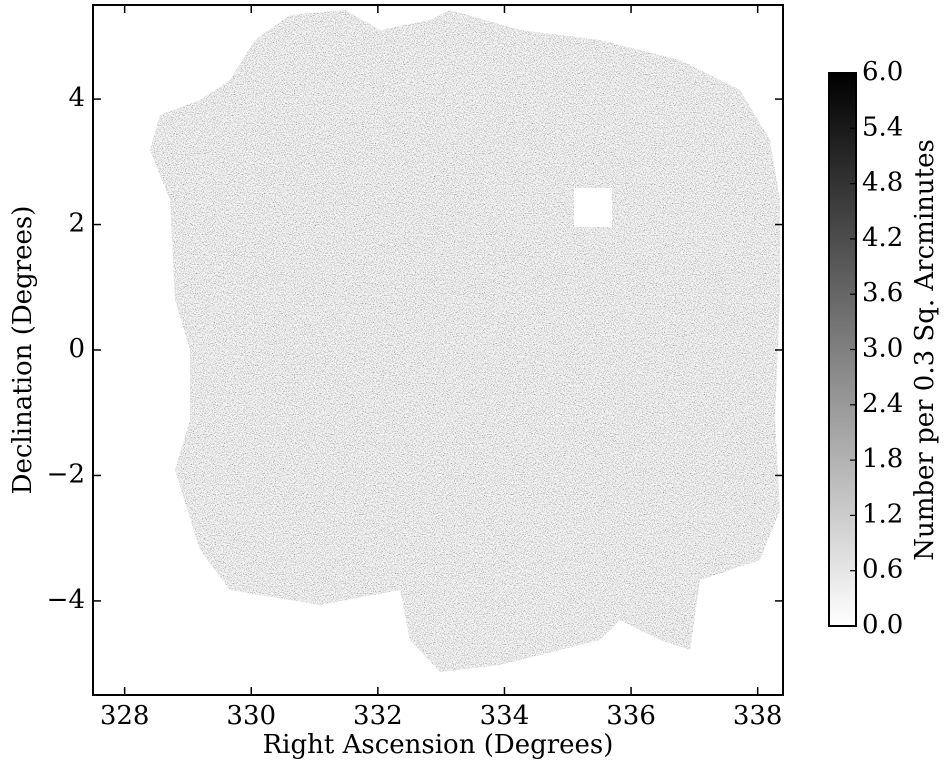 The width and height of the screenshot is (945, 765). Describe the element at coordinates (505, 716) in the screenshot. I see `x-tick-label: 334` at that location.